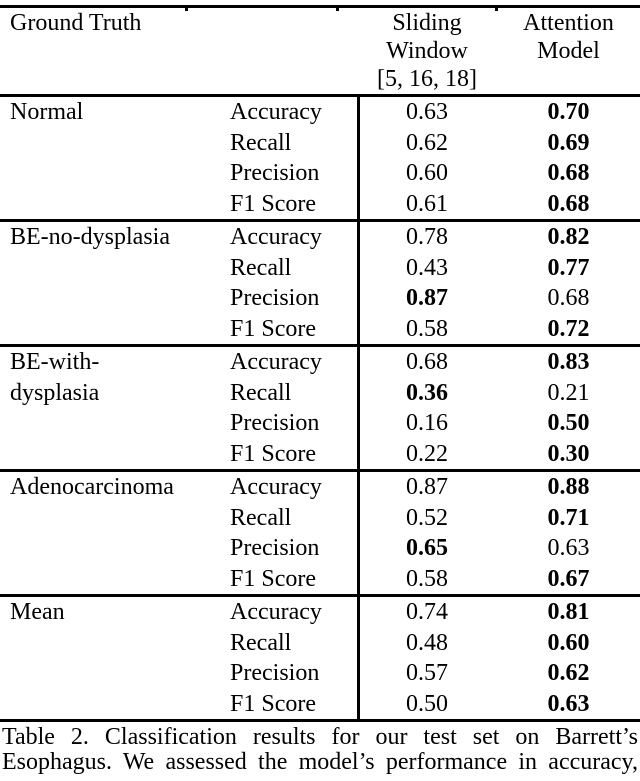 The width and height of the screenshot is (640, 781). What do you see at coordinates (115, 158) in the screenshot?
I see `group-label: Normal` at bounding box center [115, 158].